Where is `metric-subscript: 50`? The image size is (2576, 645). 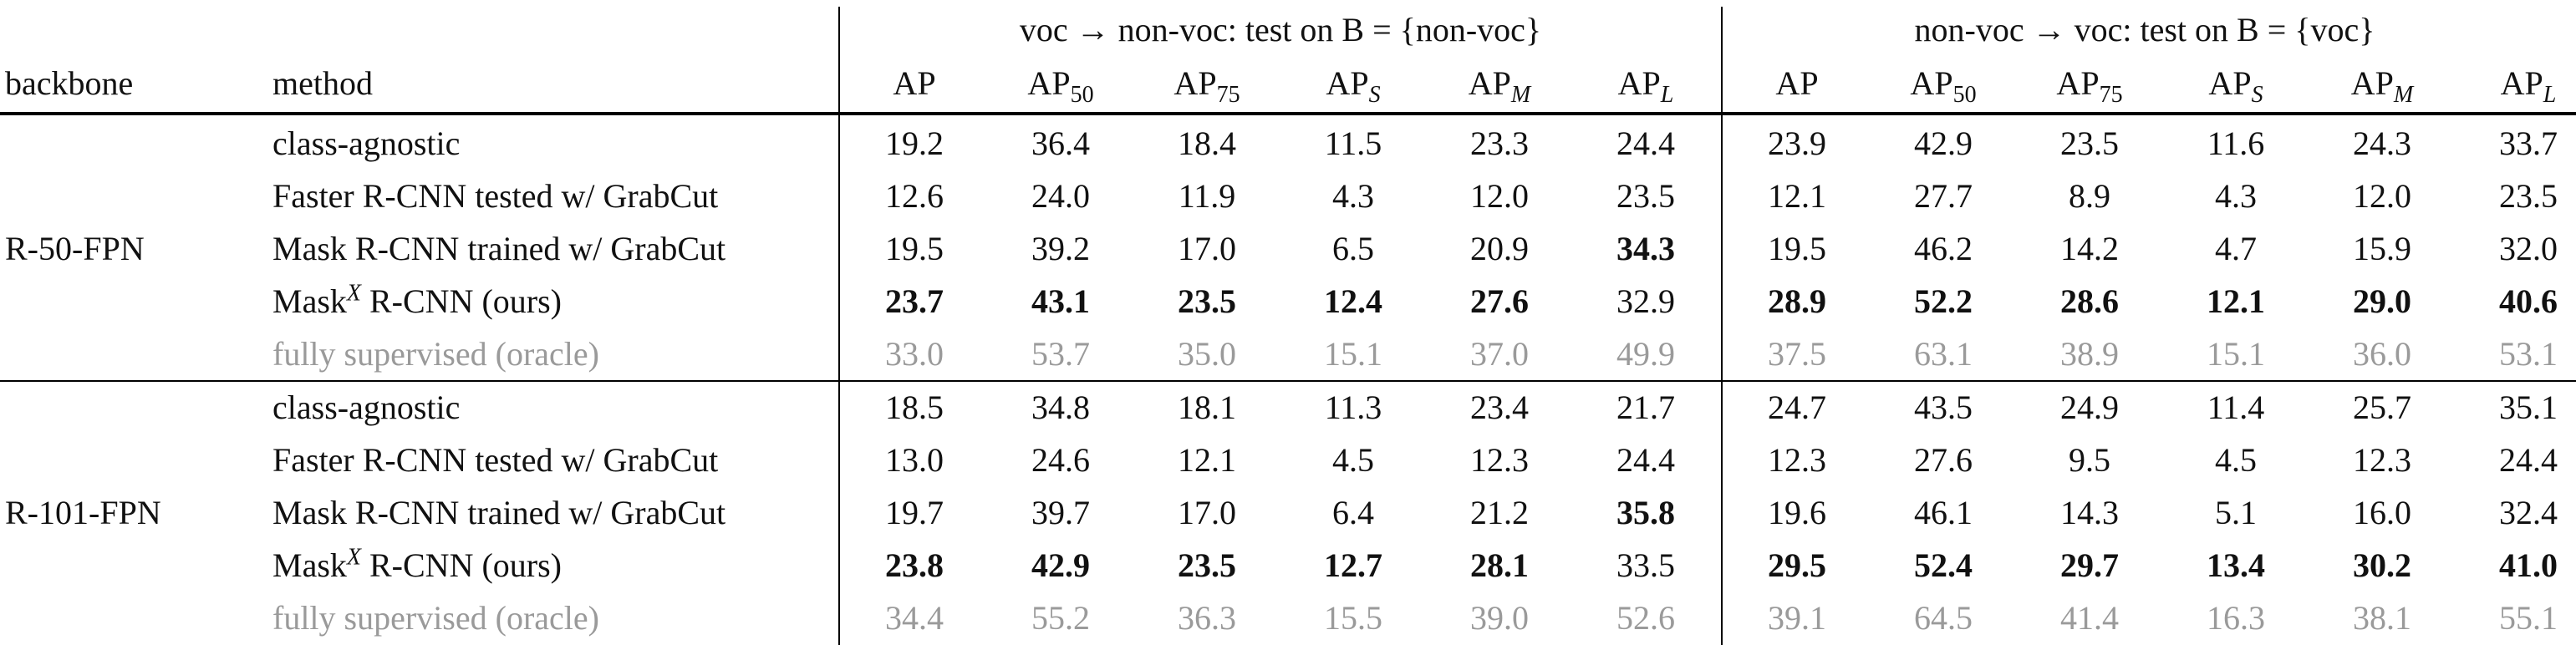 metric-subscript: 50 is located at coordinates (1964, 95).